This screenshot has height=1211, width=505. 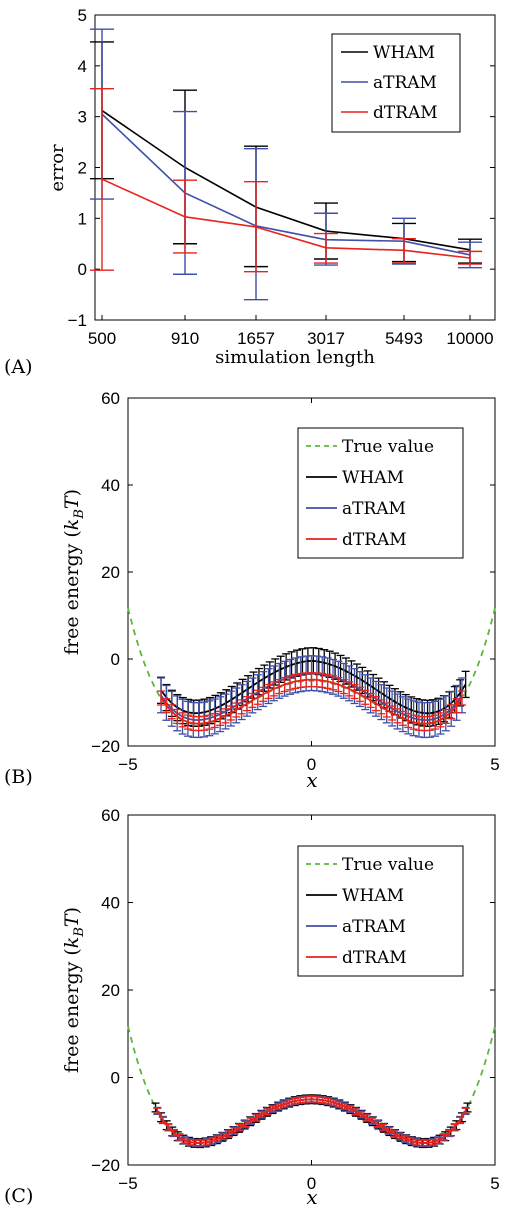 What do you see at coordinates (295, 357) in the screenshot?
I see `panel-a-xlabel: simulation length` at bounding box center [295, 357].